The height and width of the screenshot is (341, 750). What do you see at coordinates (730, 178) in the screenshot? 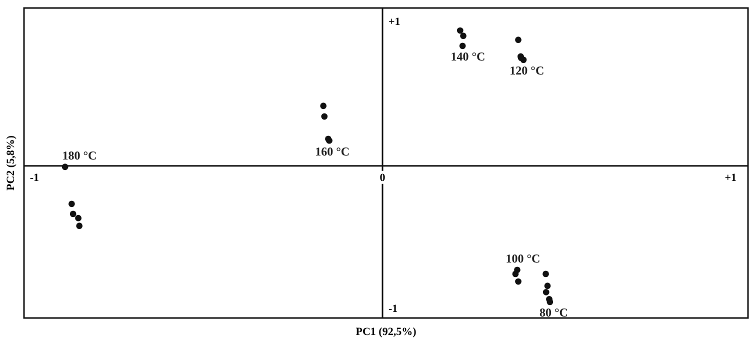
I see `x-tick-label: +1` at bounding box center [730, 178].